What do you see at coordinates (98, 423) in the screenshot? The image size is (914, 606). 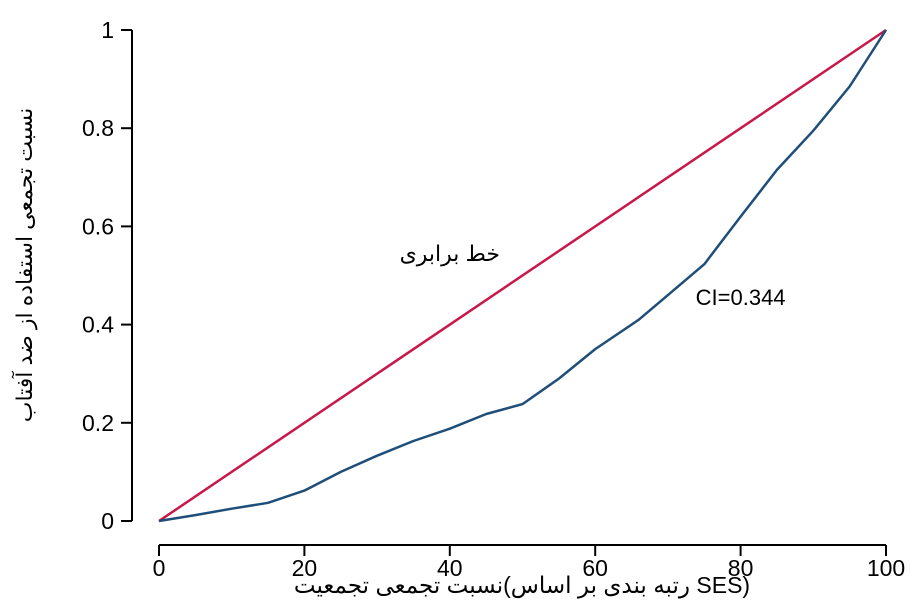 I see `y-tick-label: 0.2` at bounding box center [98, 423].